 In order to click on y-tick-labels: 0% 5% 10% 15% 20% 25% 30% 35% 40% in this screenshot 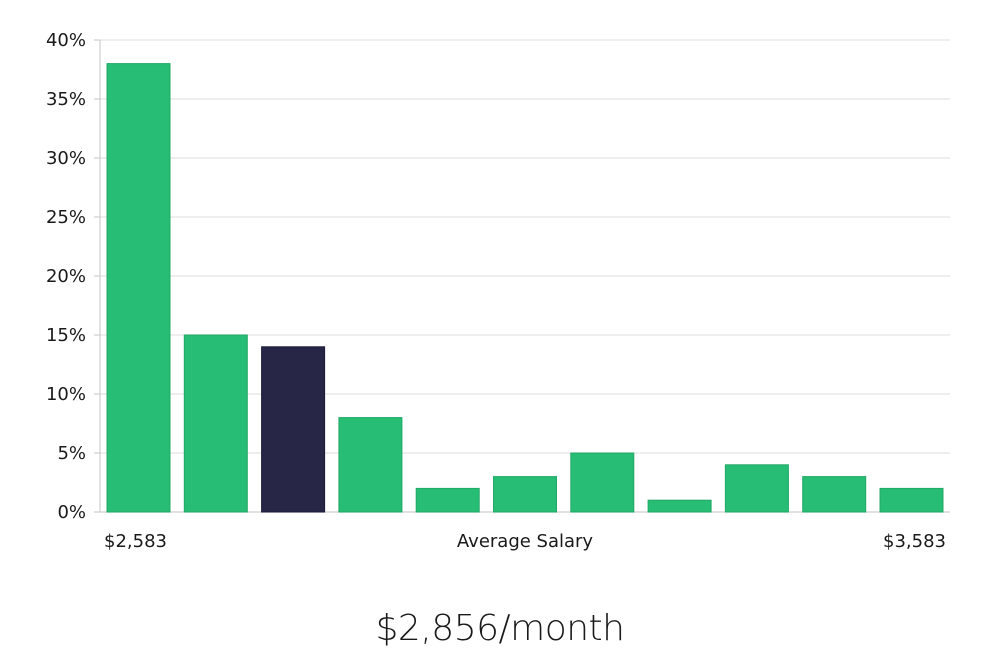, I will do `click(66, 276)`.